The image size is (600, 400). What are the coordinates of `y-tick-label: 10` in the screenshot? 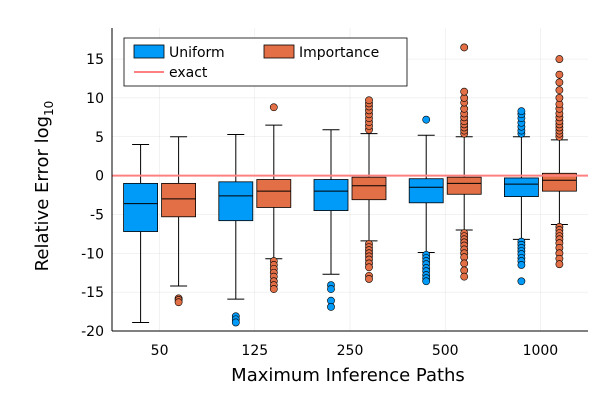 It's located at (95, 99).